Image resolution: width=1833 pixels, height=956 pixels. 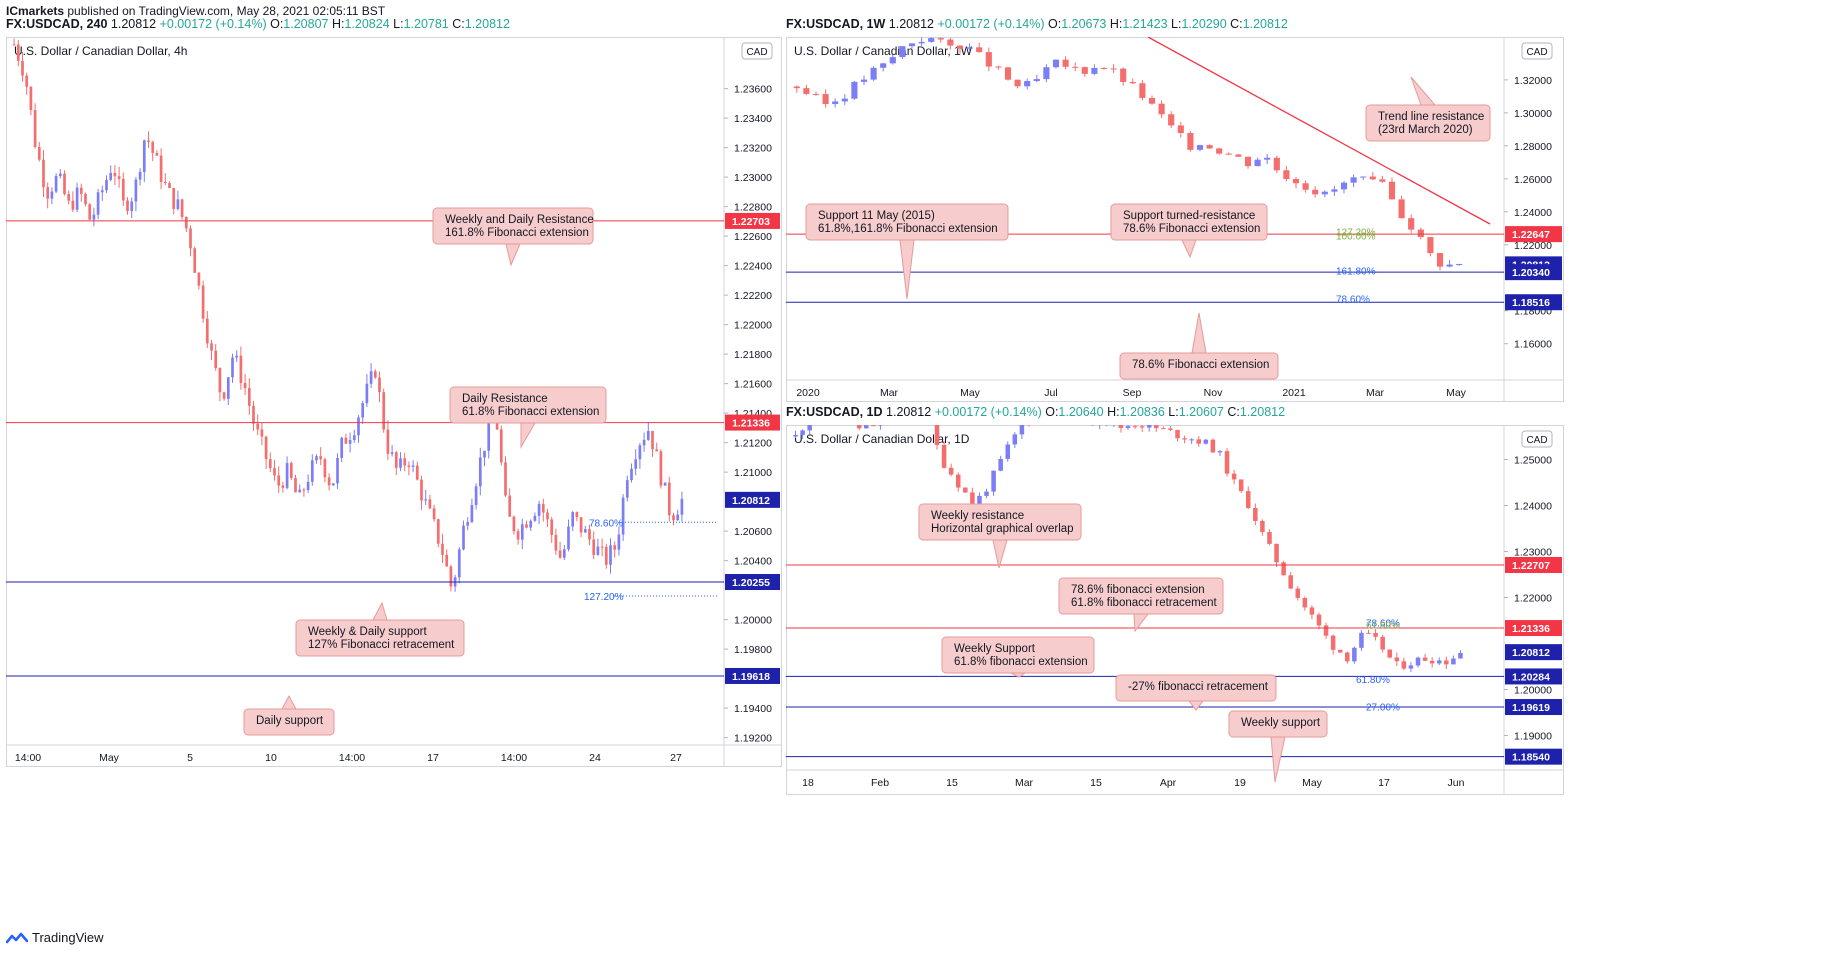 What do you see at coordinates (880, 783) in the screenshot?
I see `x-tick-label: Feb` at bounding box center [880, 783].